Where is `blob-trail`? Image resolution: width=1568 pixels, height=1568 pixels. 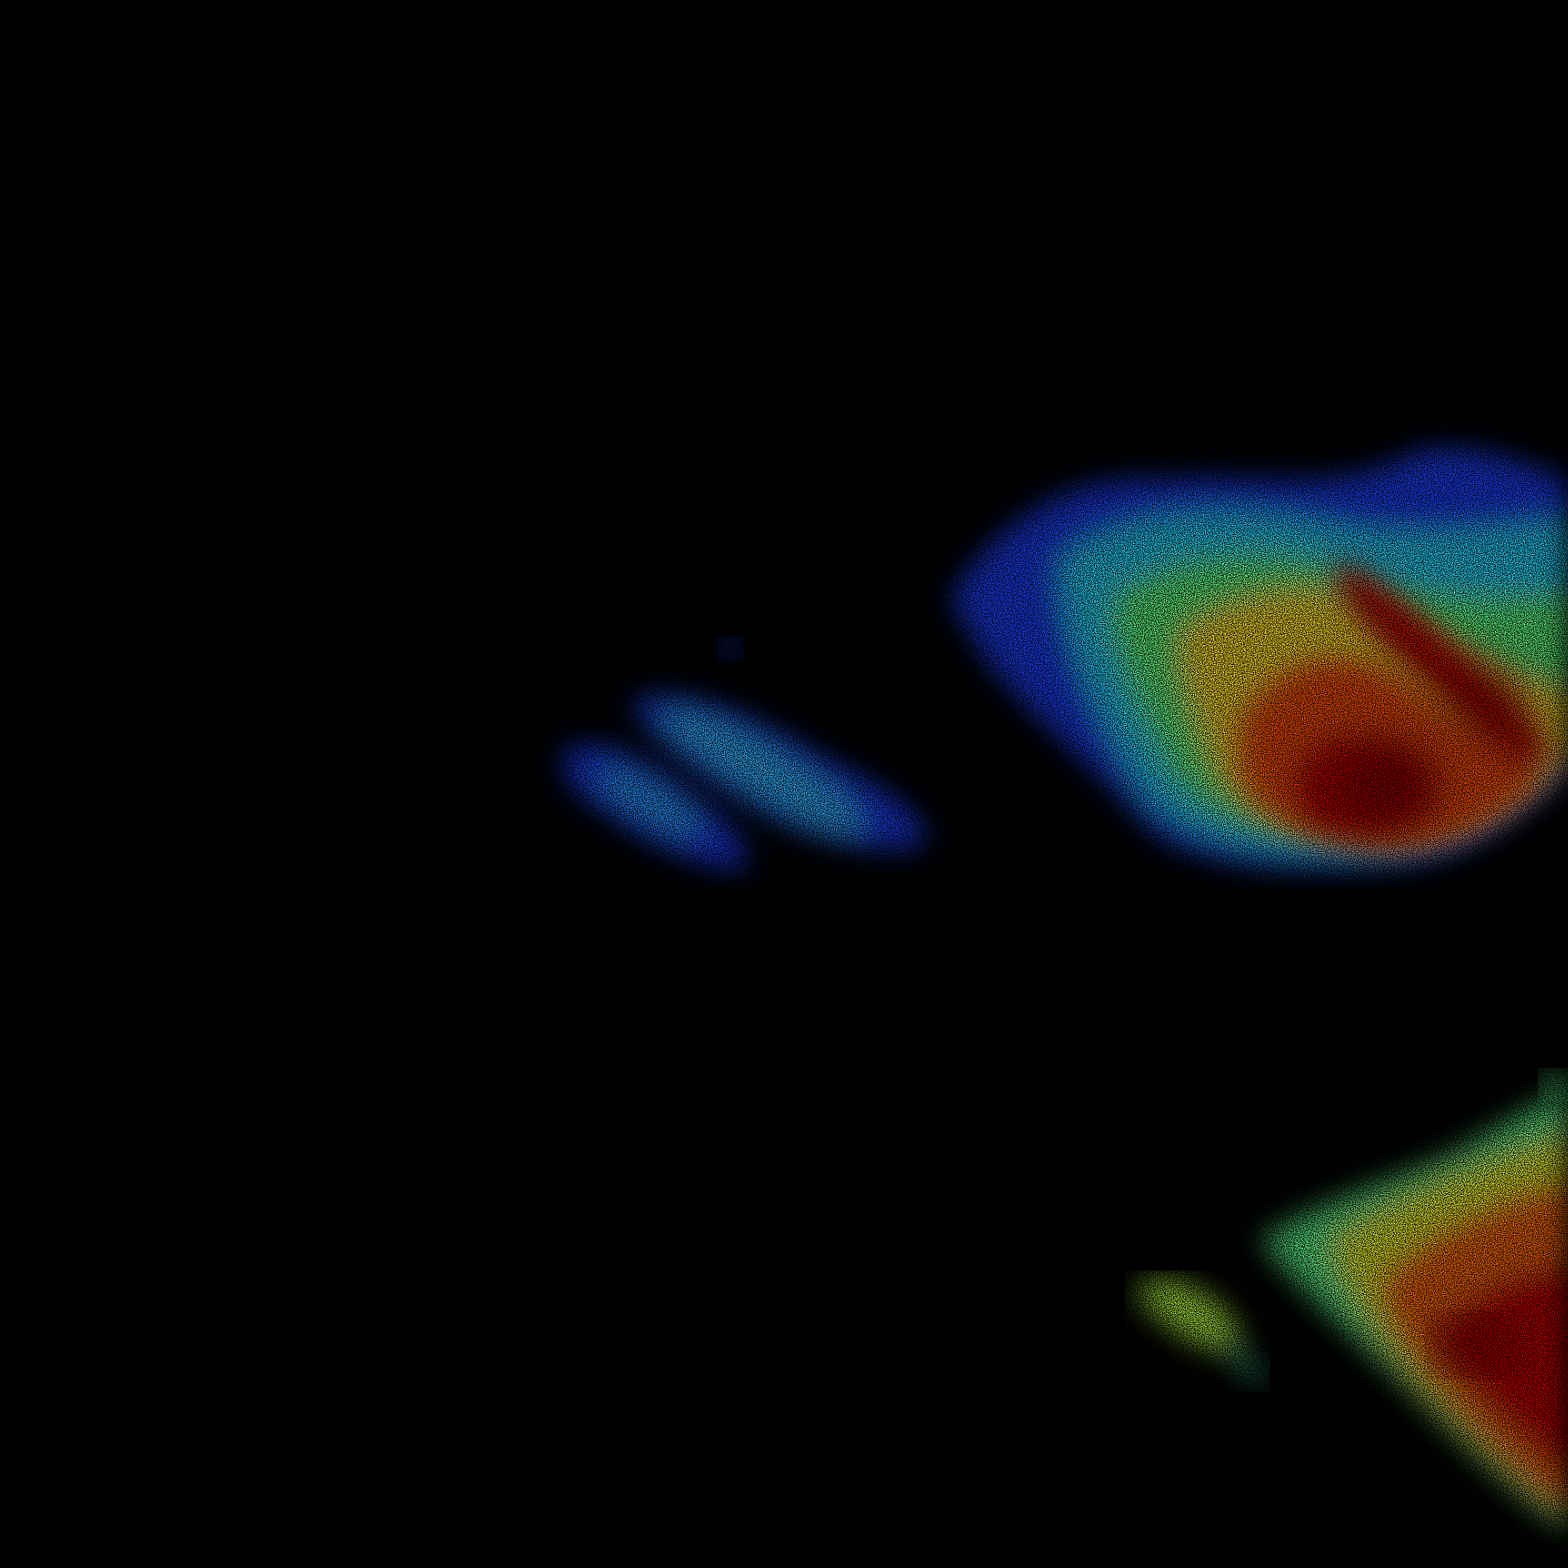
blob-trail is located at coordinates (1246, 1361).